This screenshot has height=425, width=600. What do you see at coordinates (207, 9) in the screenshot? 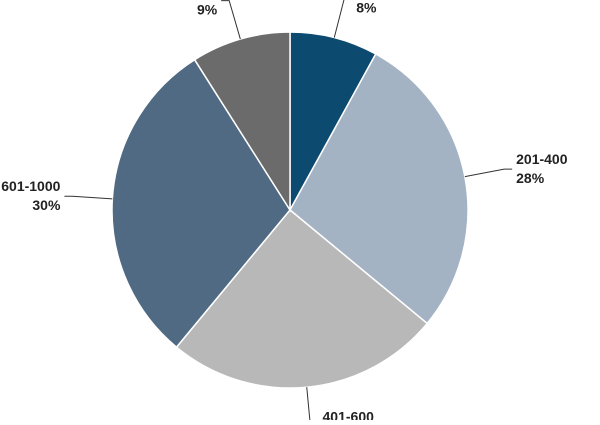
I see `slice-value-label: 9%` at bounding box center [207, 9].